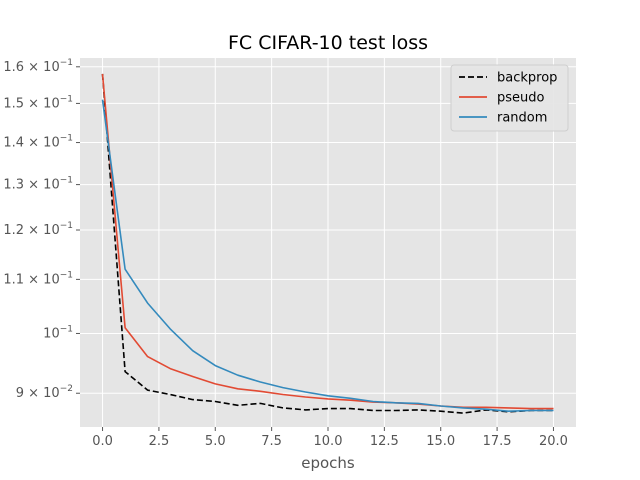 The image size is (640, 480). What do you see at coordinates (328, 441) in the screenshot?
I see `x-tick-label: 10.0` at bounding box center [328, 441].